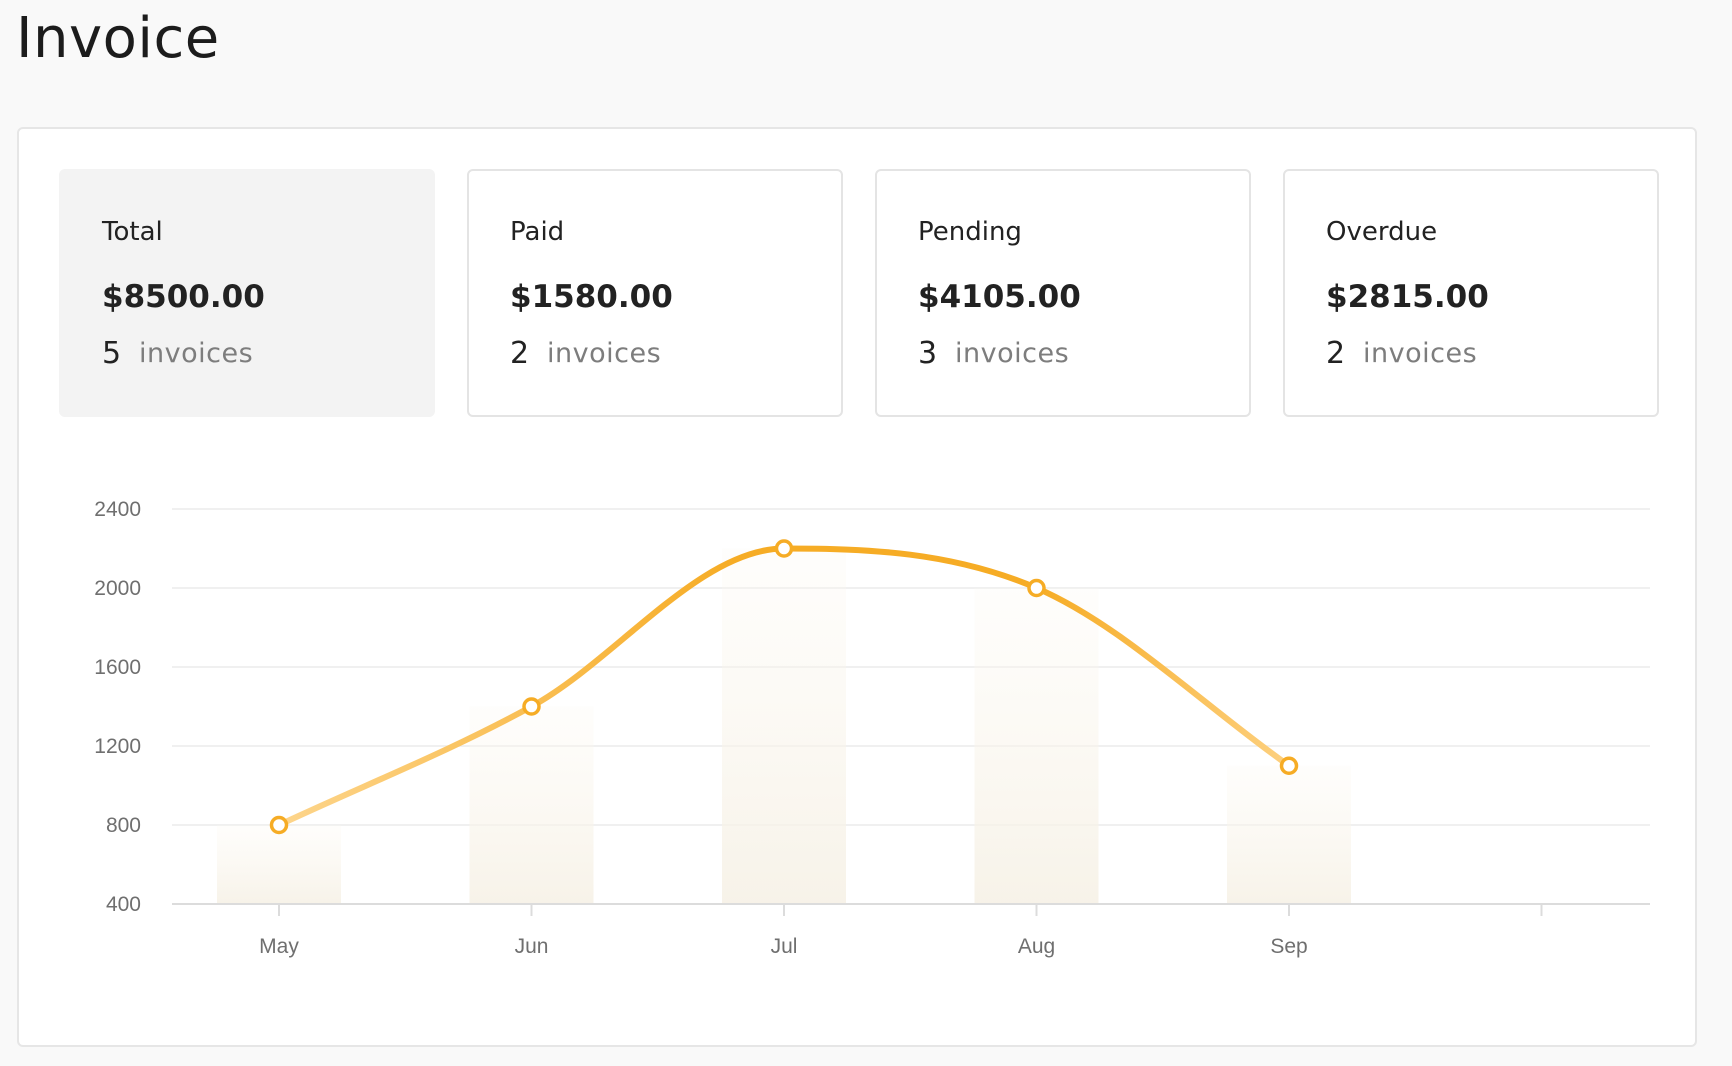  Describe the element at coordinates (911, 909) in the screenshot. I see `x-axis` at that location.